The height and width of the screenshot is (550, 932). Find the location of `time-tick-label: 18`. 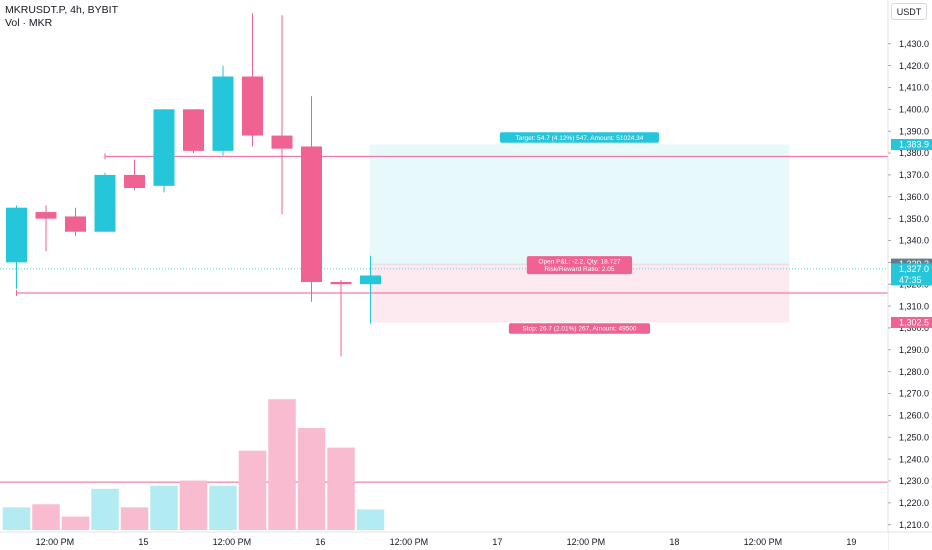

time-tick-label: 18 is located at coordinates (674, 542).